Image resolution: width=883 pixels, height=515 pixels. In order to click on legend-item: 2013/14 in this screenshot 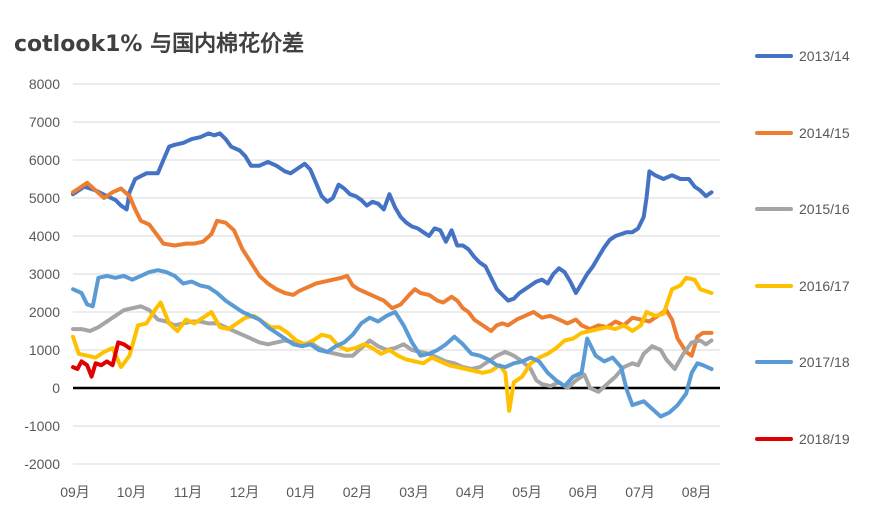, I will do `click(802, 56)`.